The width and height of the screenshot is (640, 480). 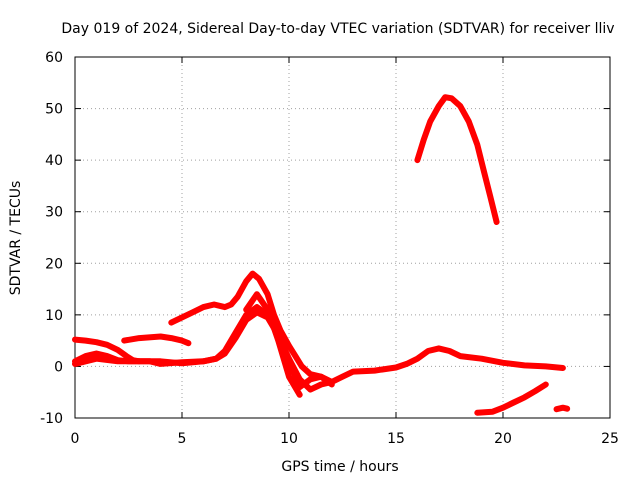 I want to click on x-tick-label: 10, so click(x=289, y=439).